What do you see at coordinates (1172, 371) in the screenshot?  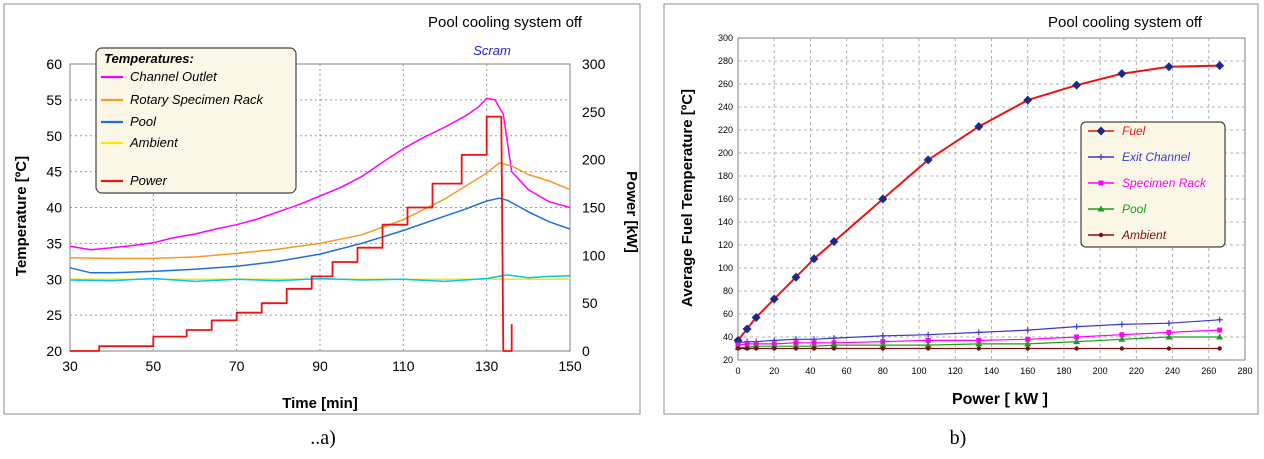 I see `x-tick-label: 240` at bounding box center [1172, 371].